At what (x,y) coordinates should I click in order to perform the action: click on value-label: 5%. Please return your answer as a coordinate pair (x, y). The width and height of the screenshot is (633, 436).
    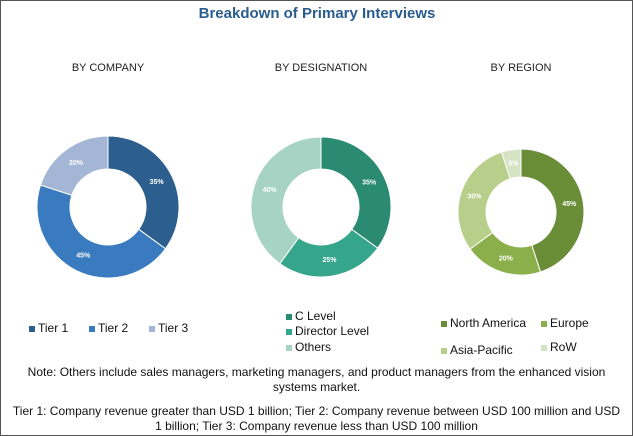
    Looking at the image, I should click on (513, 163).